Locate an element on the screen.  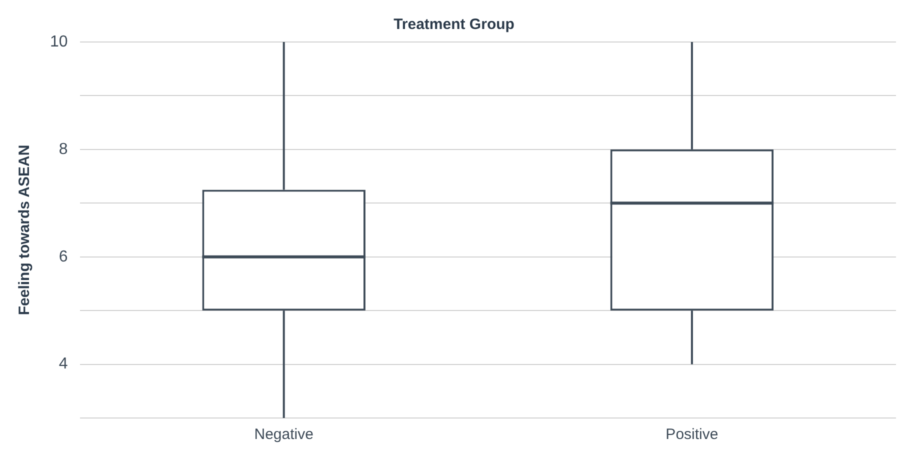
y-tick-label: 4 is located at coordinates (63, 364).